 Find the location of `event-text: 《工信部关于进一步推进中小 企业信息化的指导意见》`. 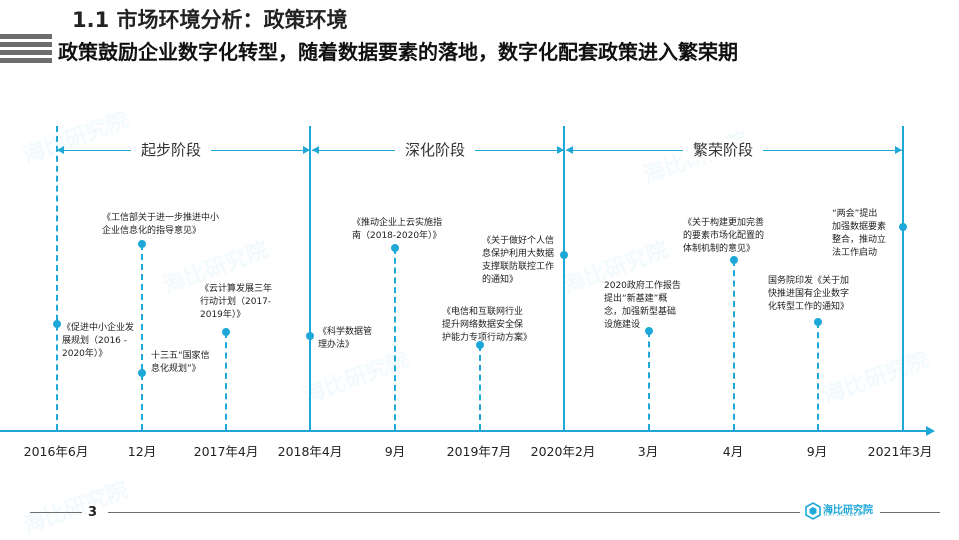

event-text: 《工信部关于进一步推进中小 企业信息化的指导意见》 is located at coordinates (161, 224).